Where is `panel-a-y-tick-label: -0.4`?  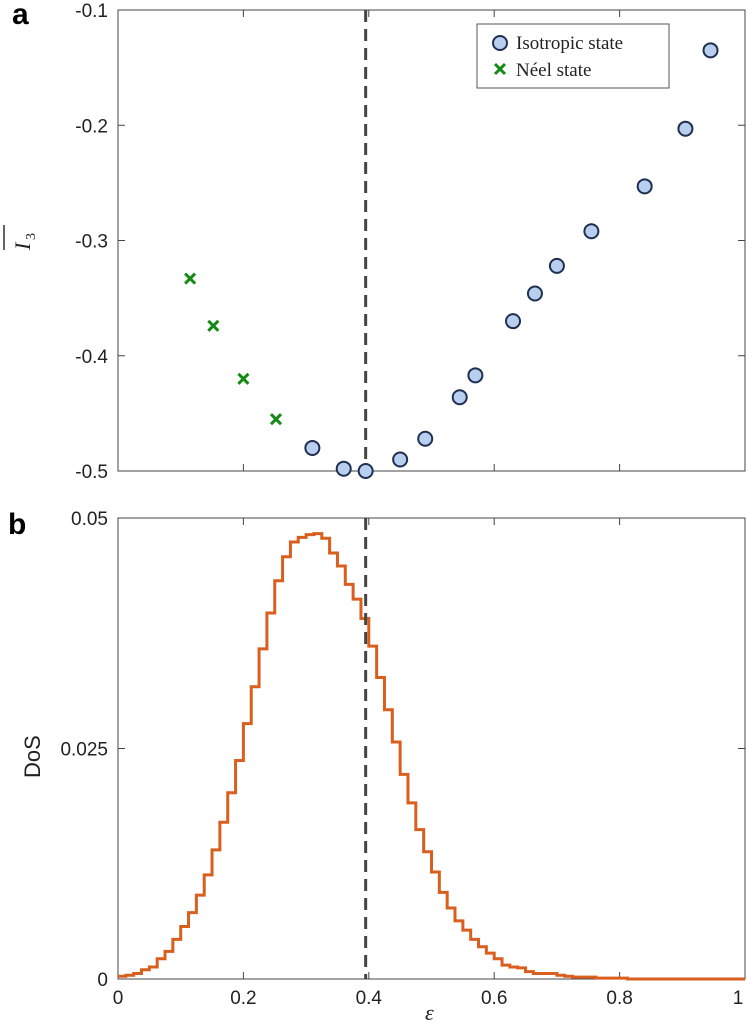 panel-a-y-tick-label: -0.4 is located at coordinates (91, 357).